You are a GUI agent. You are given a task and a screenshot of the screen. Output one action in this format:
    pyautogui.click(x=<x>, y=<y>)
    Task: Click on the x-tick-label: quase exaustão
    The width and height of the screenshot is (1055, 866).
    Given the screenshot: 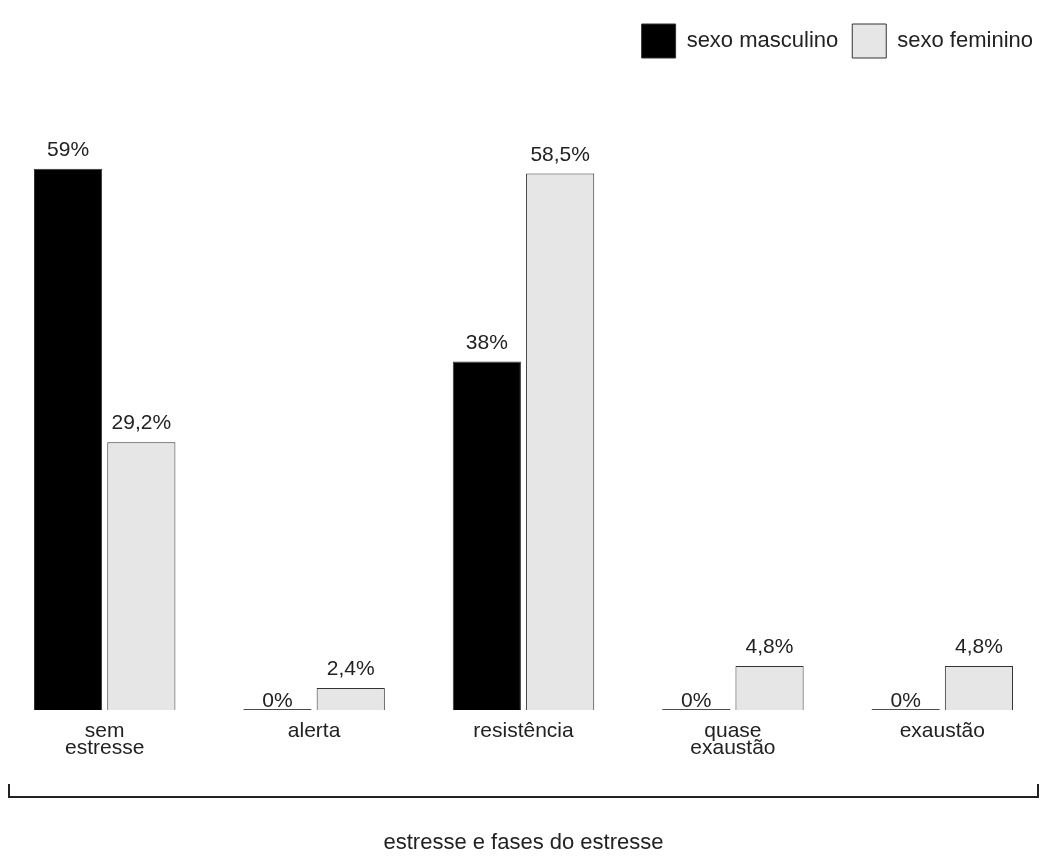 What is the action you would take?
    pyautogui.click(x=733, y=738)
    